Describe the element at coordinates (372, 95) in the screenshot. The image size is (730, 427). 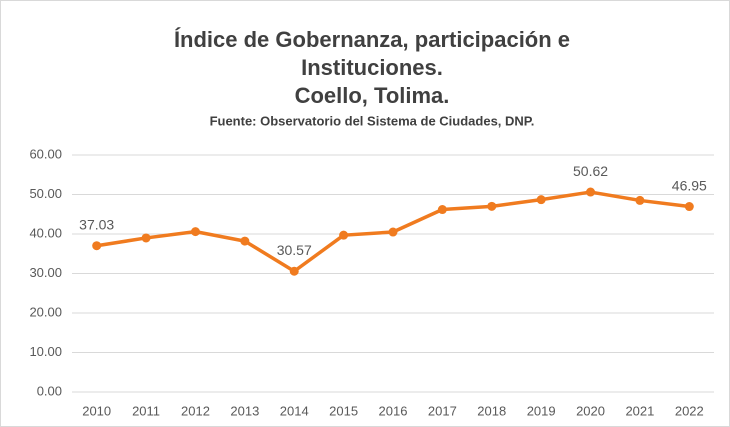
I see `chart-title: Coello, Tolima.` at that location.